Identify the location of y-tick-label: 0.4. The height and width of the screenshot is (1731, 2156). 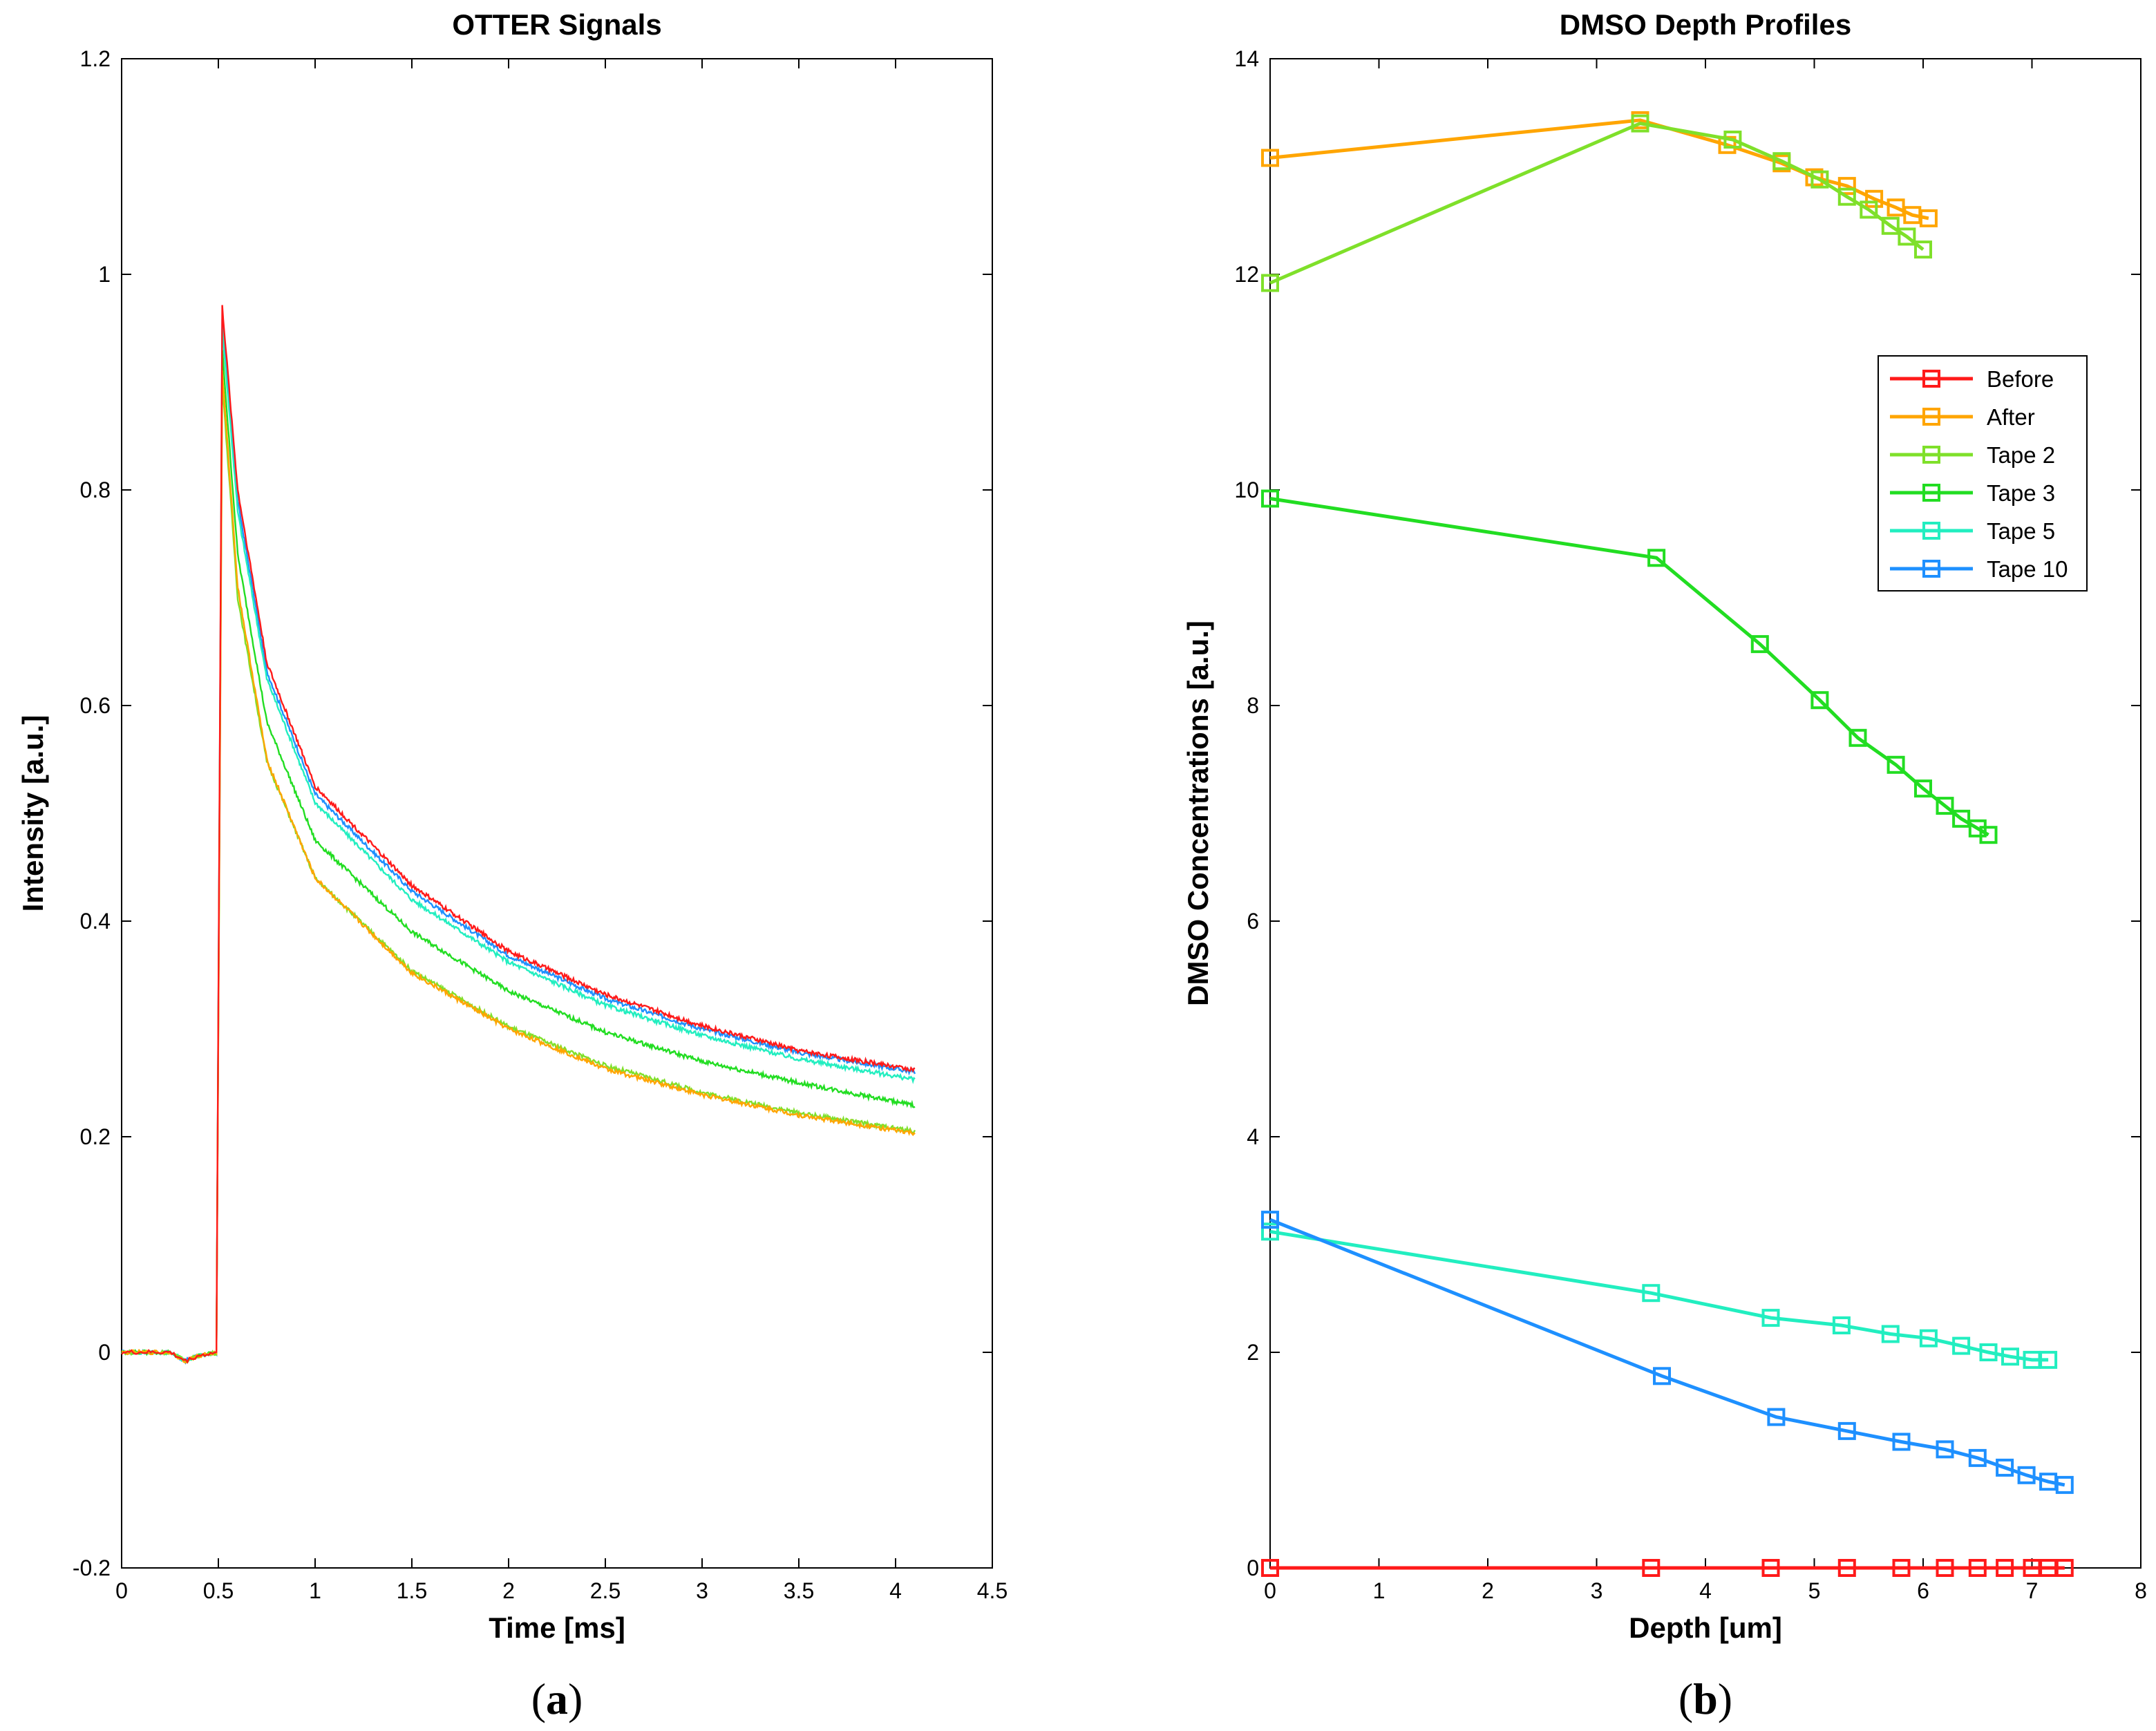
(95, 922).